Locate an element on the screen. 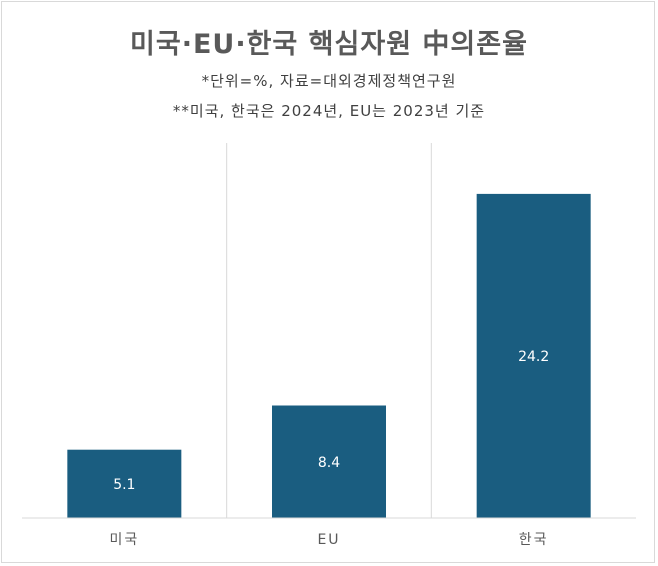 This screenshot has height=566, width=658. bar-value-label: 5.1 is located at coordinates (124, 485).